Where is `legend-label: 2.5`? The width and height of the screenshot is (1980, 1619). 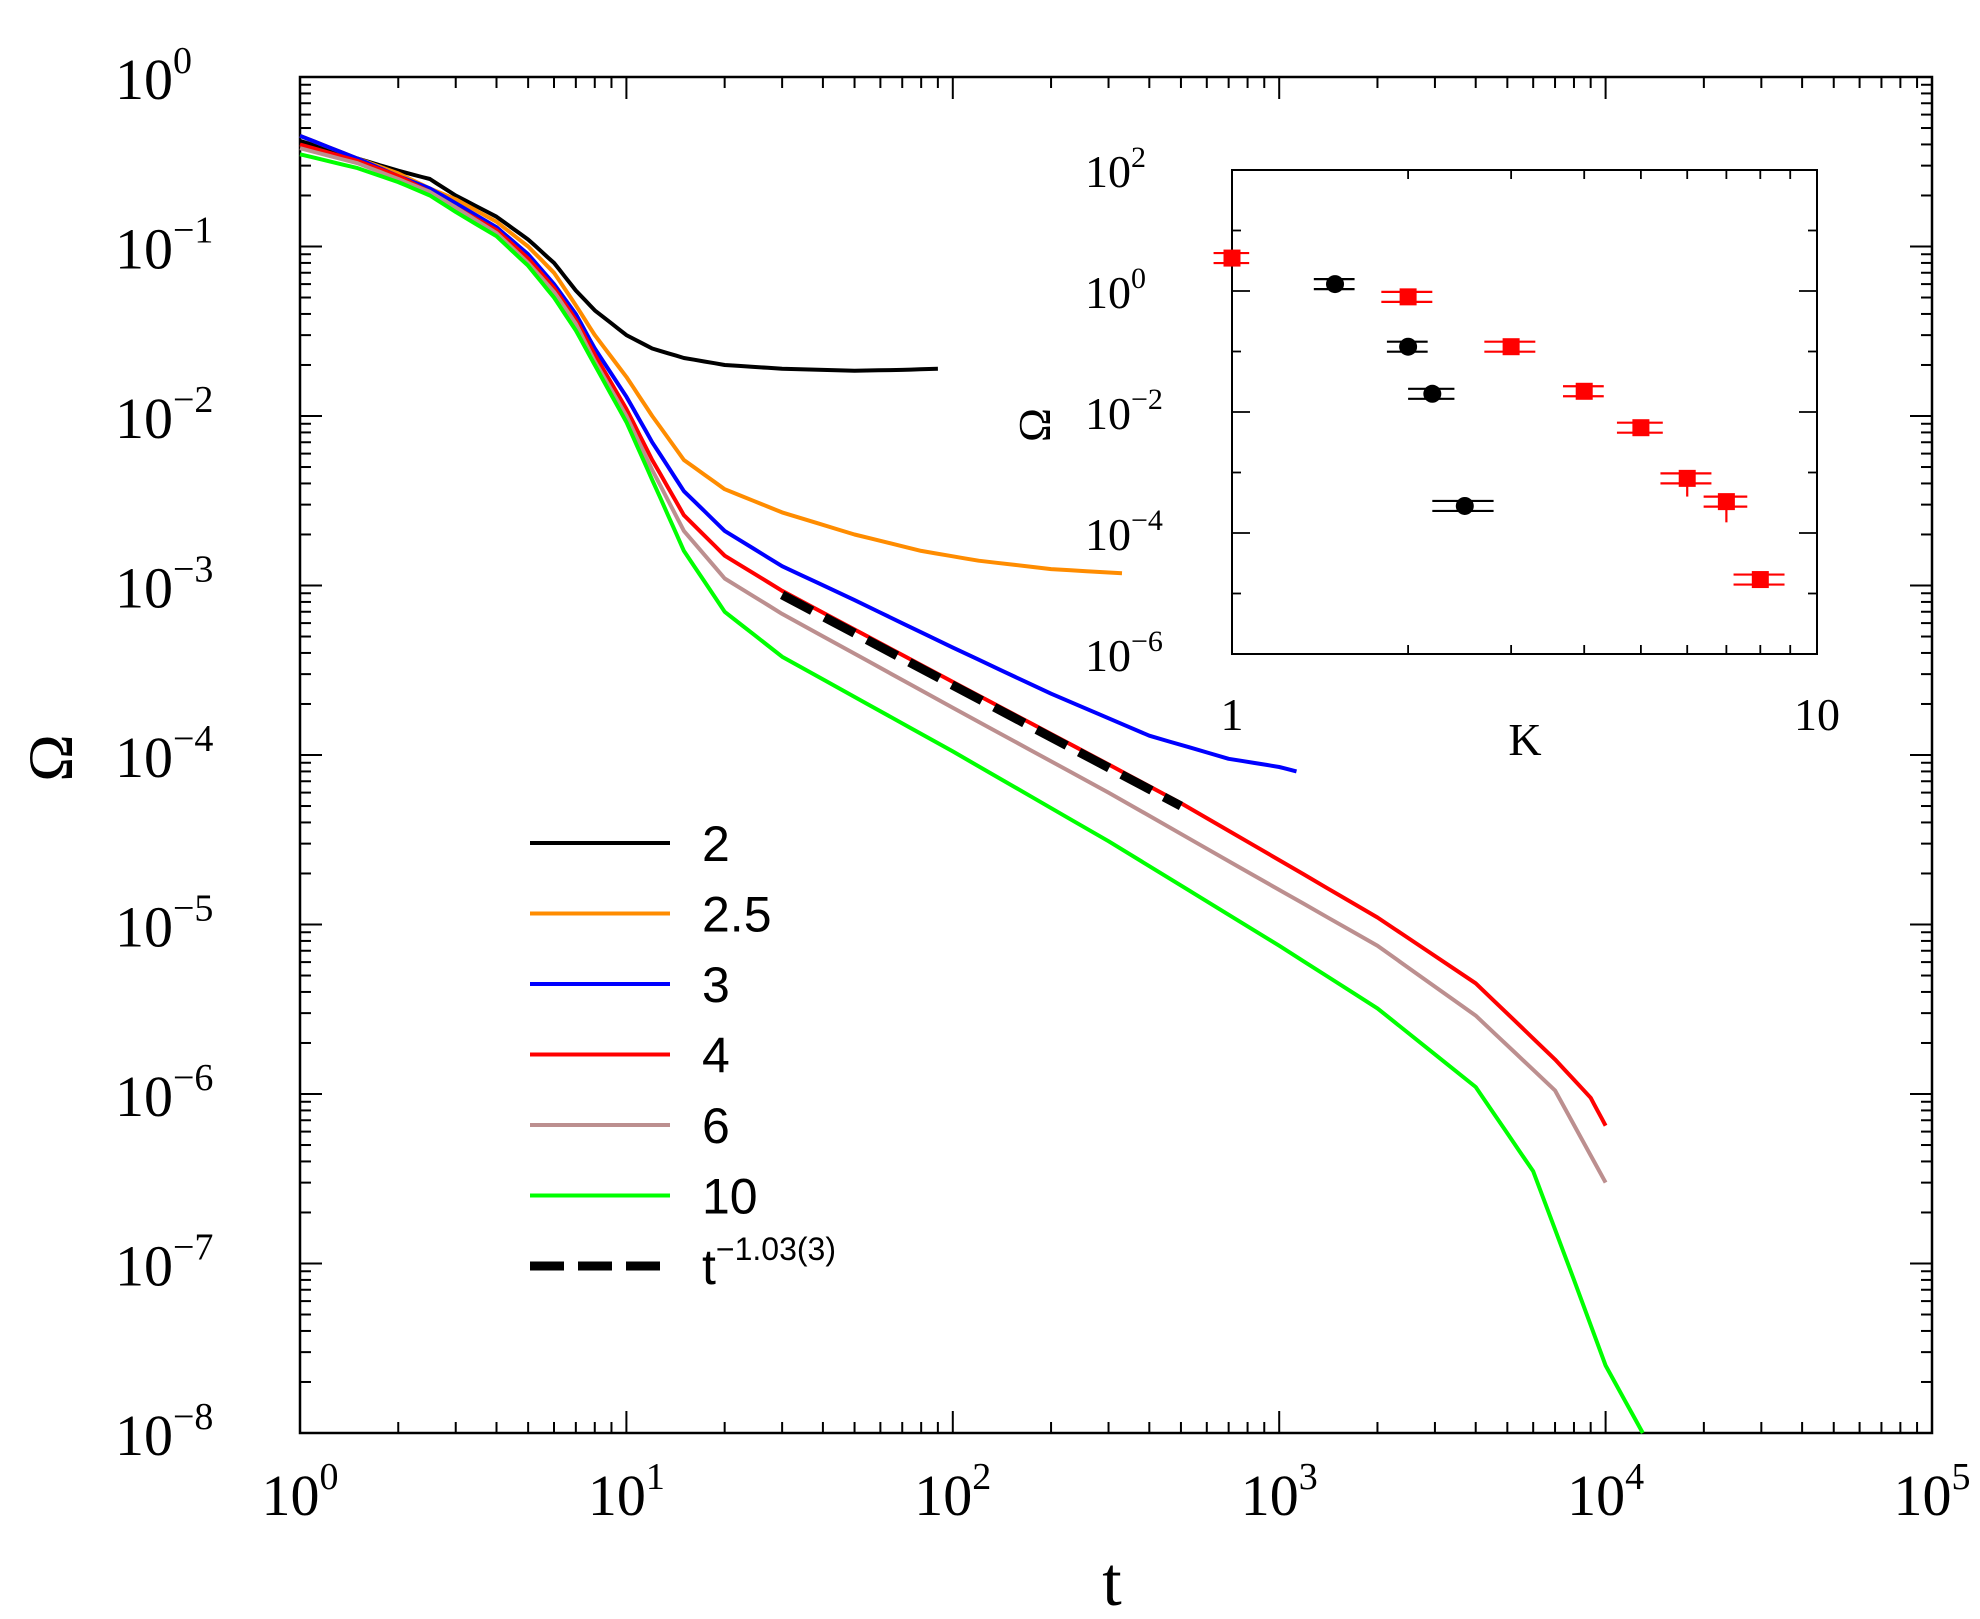 legend-label: 2.5 is located at coordinates (737, 915).